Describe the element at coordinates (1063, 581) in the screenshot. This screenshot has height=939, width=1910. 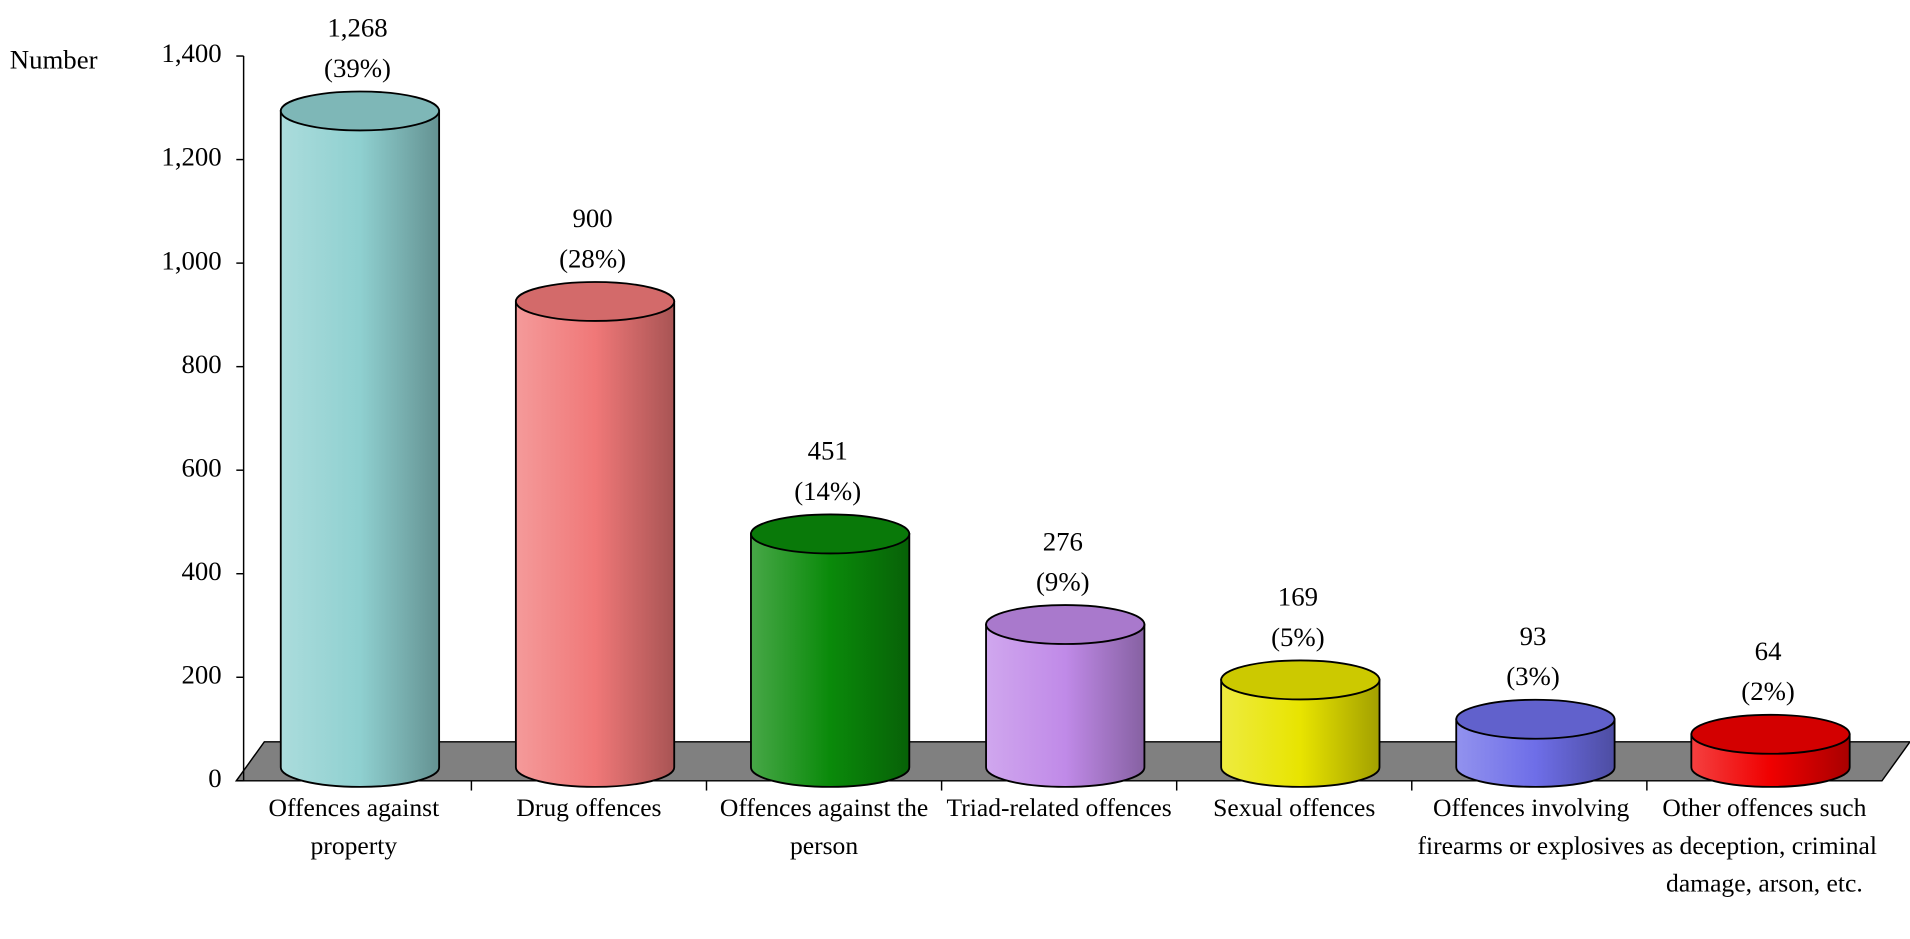
I see `share-label: (9%)` at that location.